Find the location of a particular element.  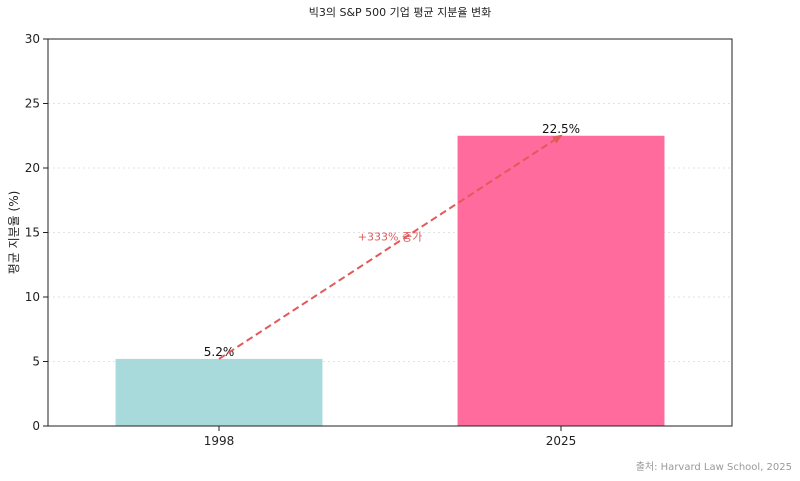

y-axis-ticks: 0 5 10 15 20 25 30 is located at coordinates (36, 232).